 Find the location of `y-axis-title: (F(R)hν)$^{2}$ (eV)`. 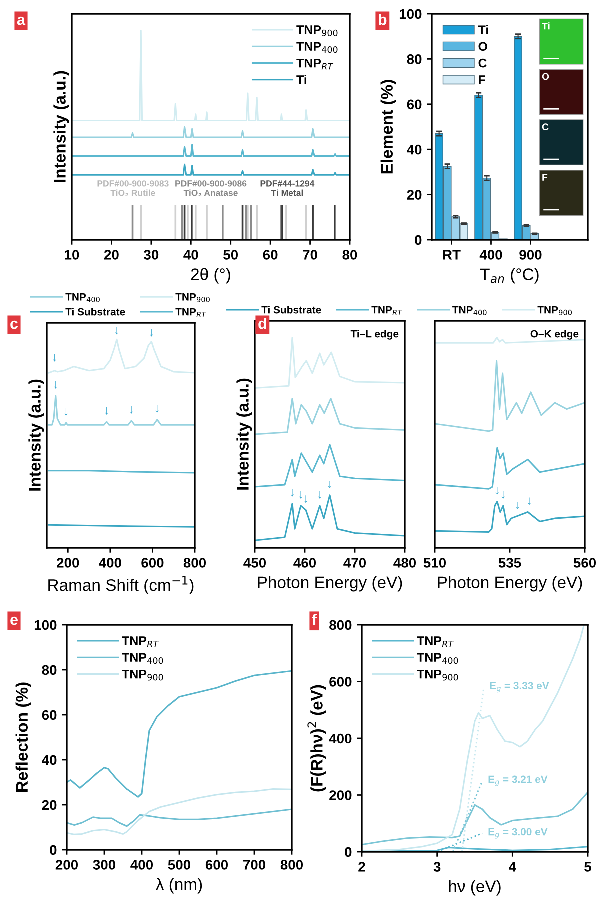

y-axis-title: (F(R)hν)$^{2}$ (eV) is located at coordinates (317, 738).